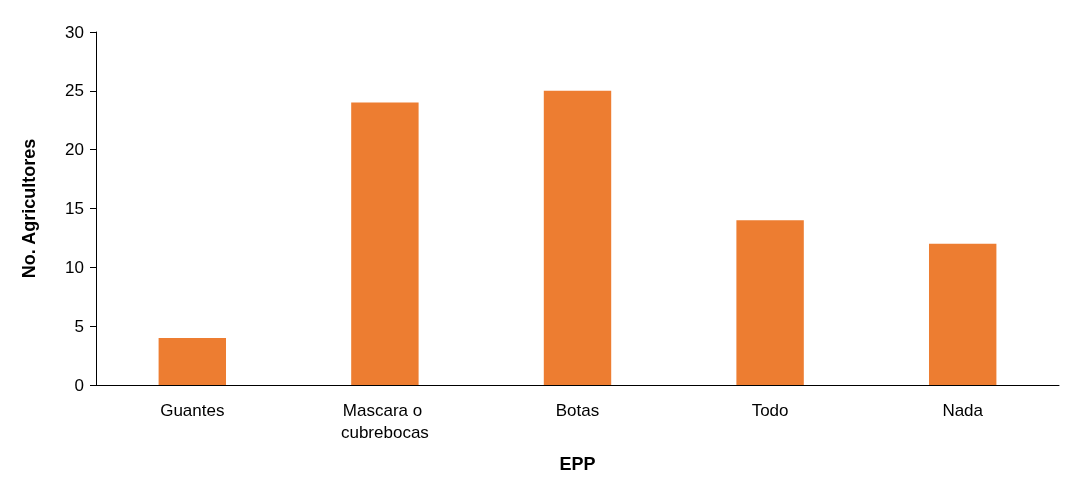 The height and width of the screenshot is (486, 1073). What do you see at coordinates (963, 410) in the screenshot?
I see `x-tick-label: Nada` at bounding box center [963, 410].